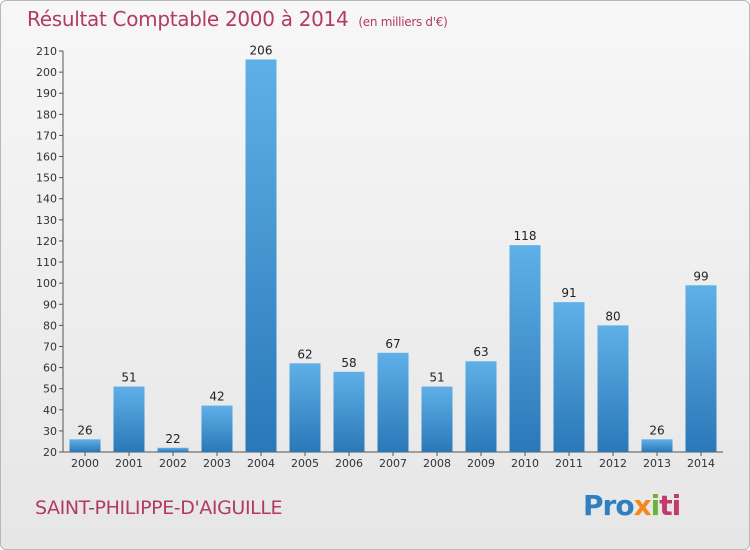 Image resolution: width=750 pixels, height=550 pixels. What do you see at coordinates (261, 255) in the screenshot?
I see `bar-2004` at bounding box center [261, 255].